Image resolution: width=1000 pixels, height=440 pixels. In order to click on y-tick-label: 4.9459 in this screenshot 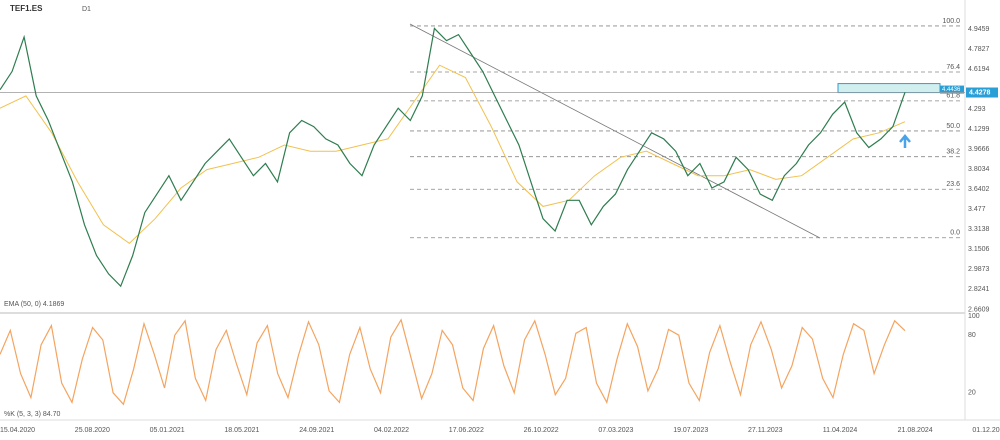, I will do `click(979, 29)`.